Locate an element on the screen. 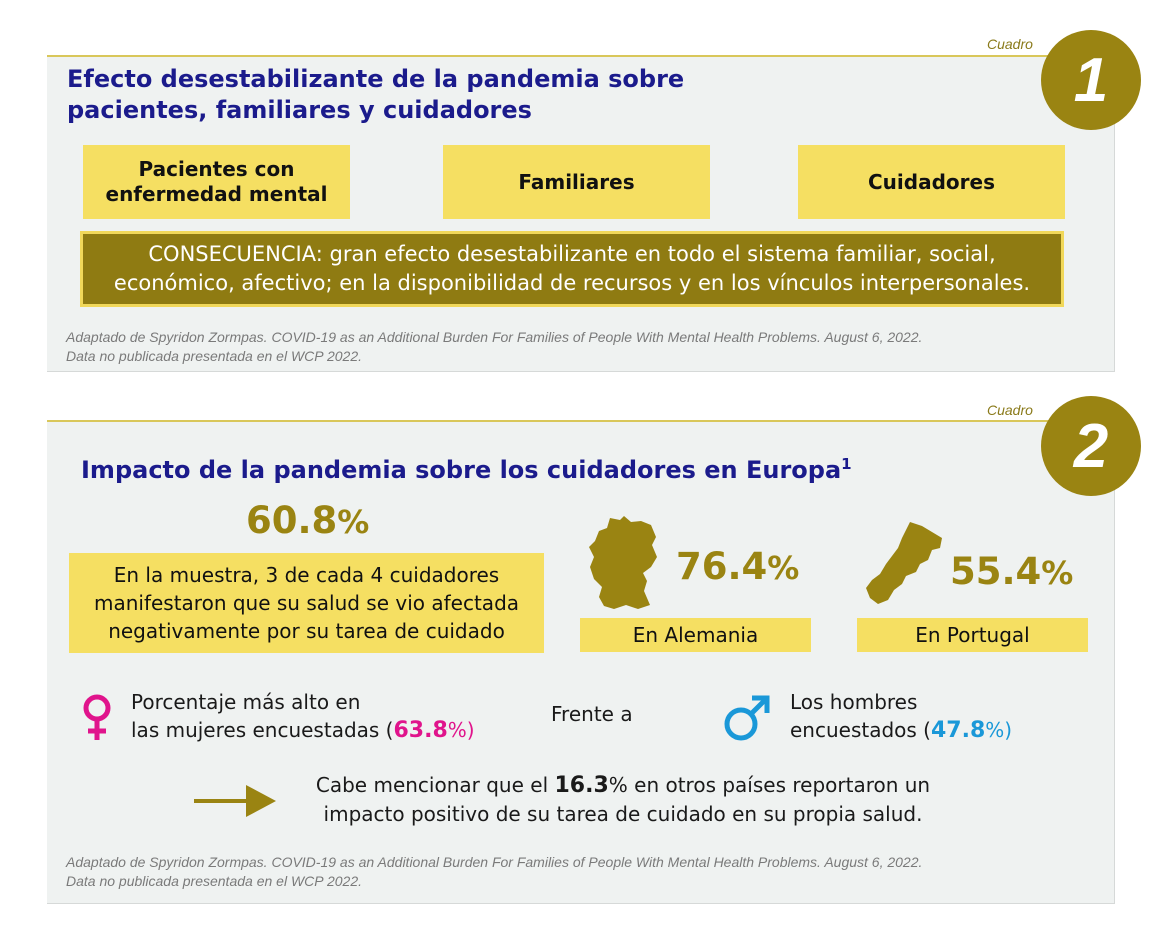 The image size is (1170, 927). portugal-percentage-value: 55.4 is located at coordinates (996, 571).